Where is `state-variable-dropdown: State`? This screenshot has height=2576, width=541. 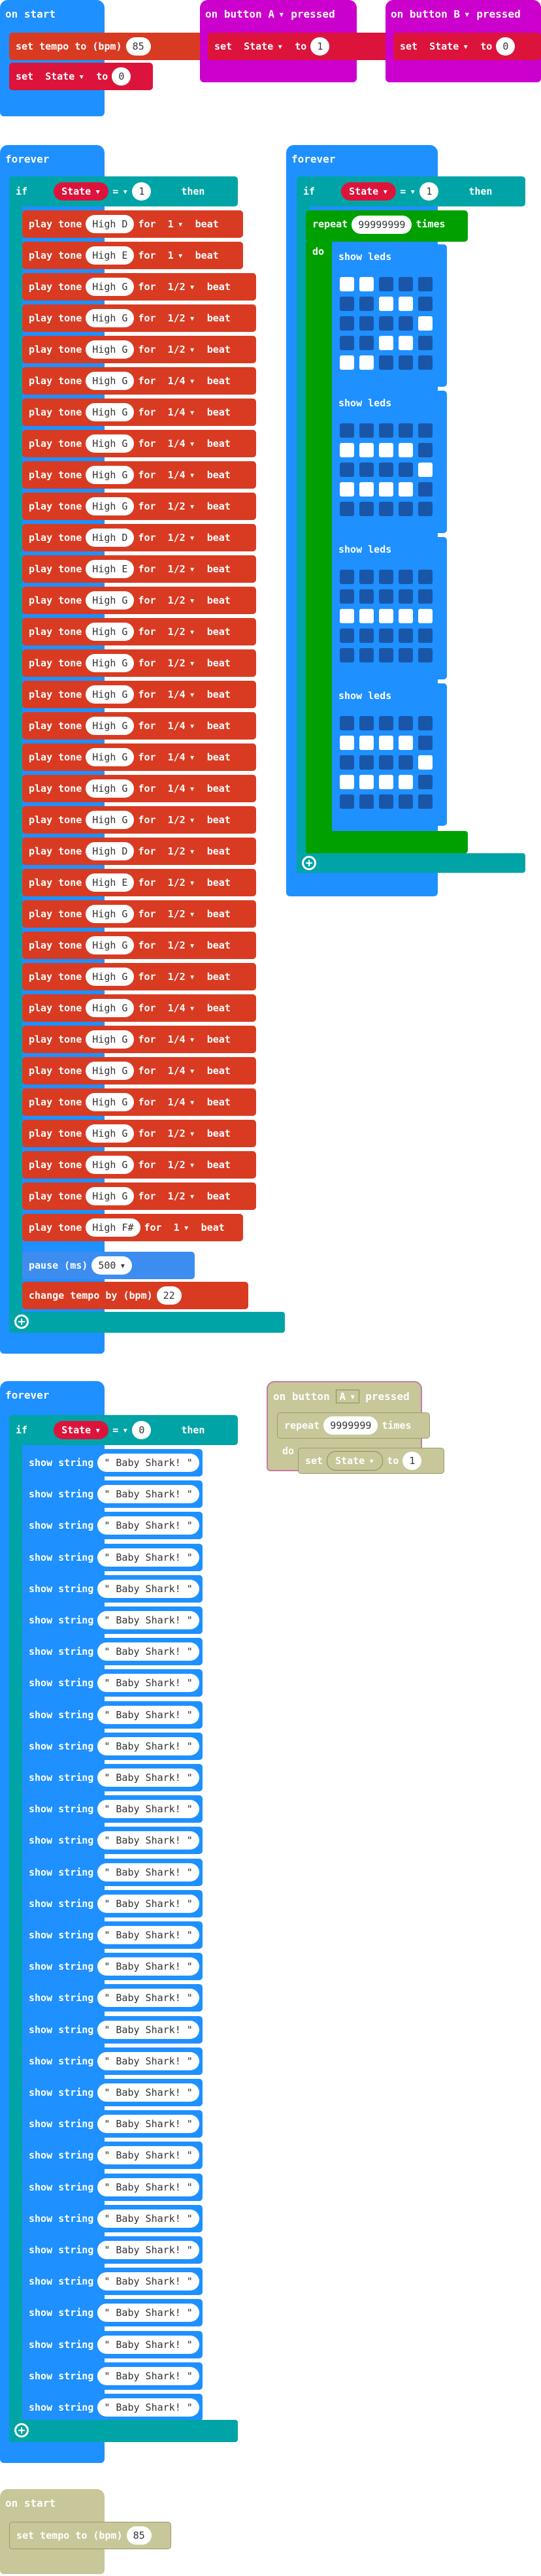 state-variable-dropdown: State is located at coordinates (355, 1461).